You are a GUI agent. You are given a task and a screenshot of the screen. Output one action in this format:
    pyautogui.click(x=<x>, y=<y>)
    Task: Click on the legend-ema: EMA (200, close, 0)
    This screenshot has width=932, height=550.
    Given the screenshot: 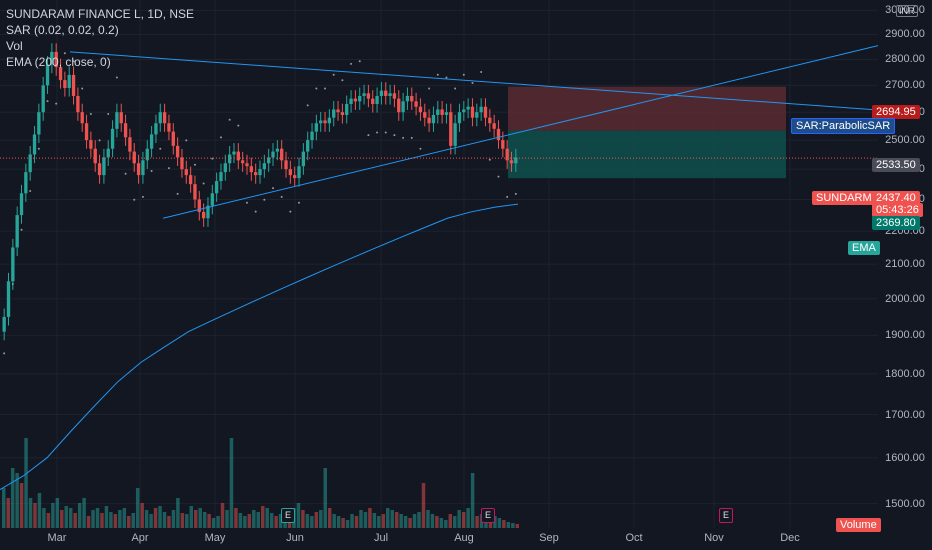 What is the action you would take?
    pyautogui.click(x=58, y=62)
    